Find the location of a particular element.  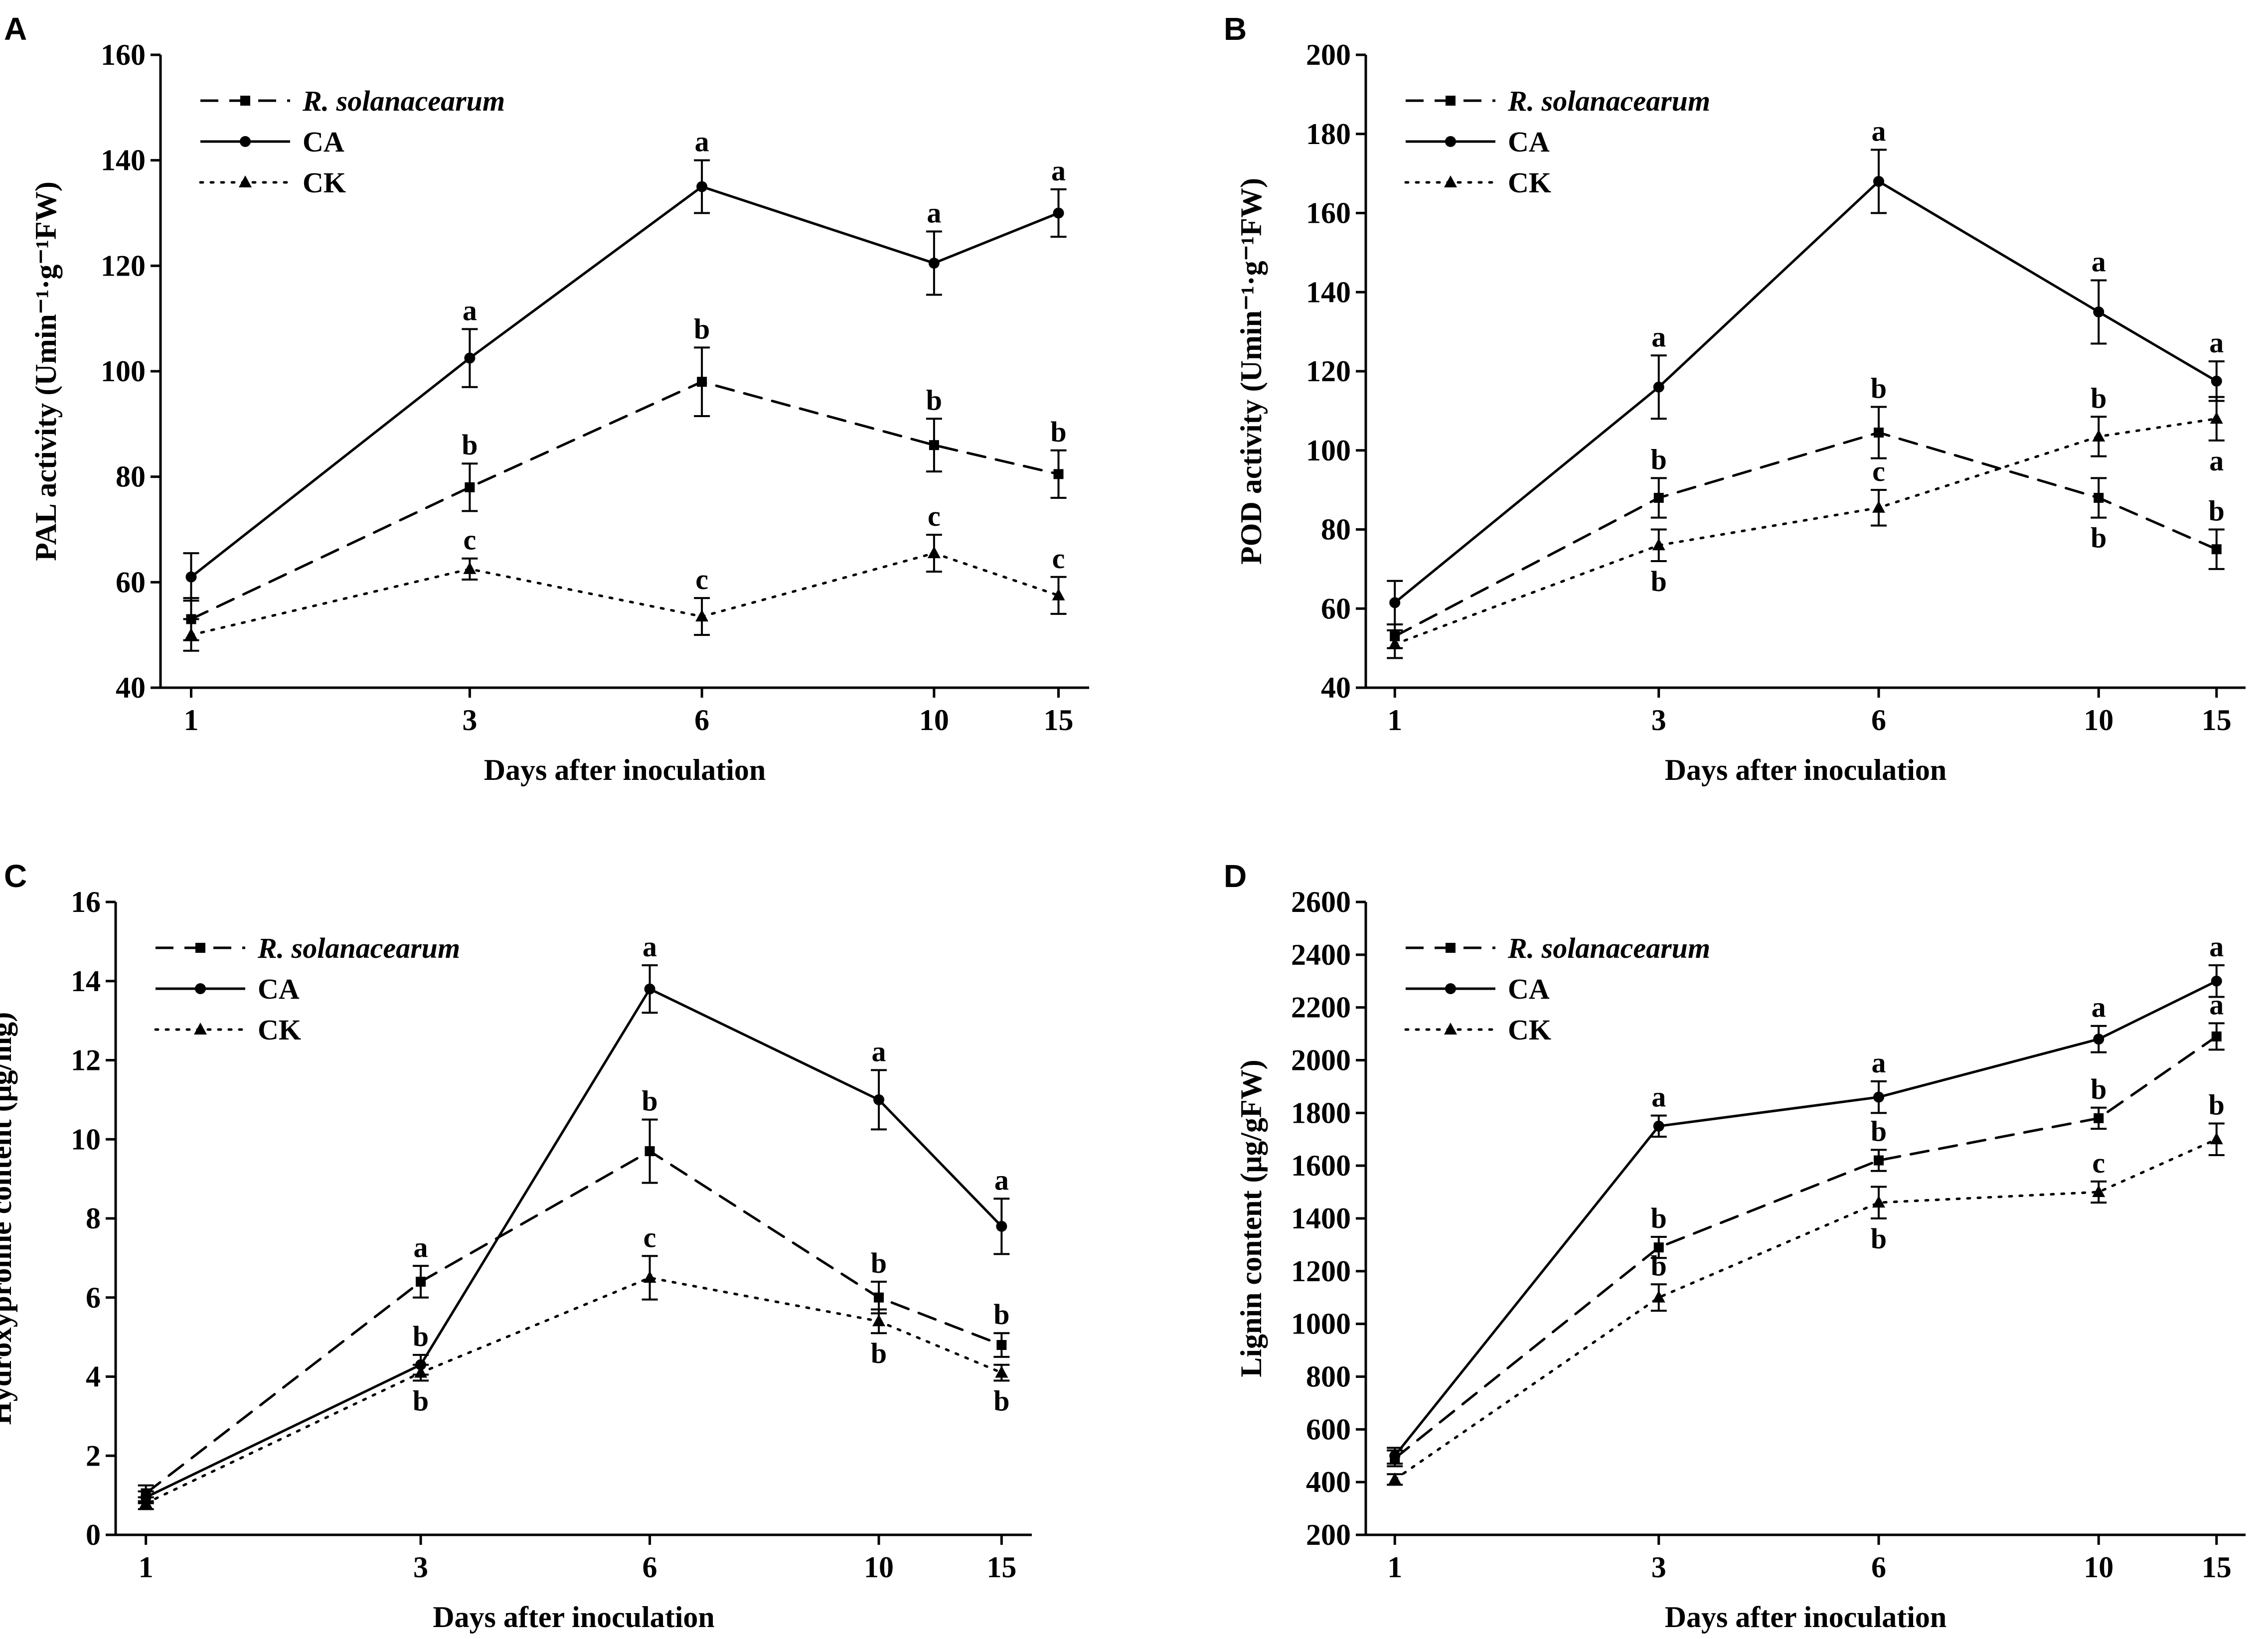

y-tick-label: 6 is located at coordinates (93, 1297).